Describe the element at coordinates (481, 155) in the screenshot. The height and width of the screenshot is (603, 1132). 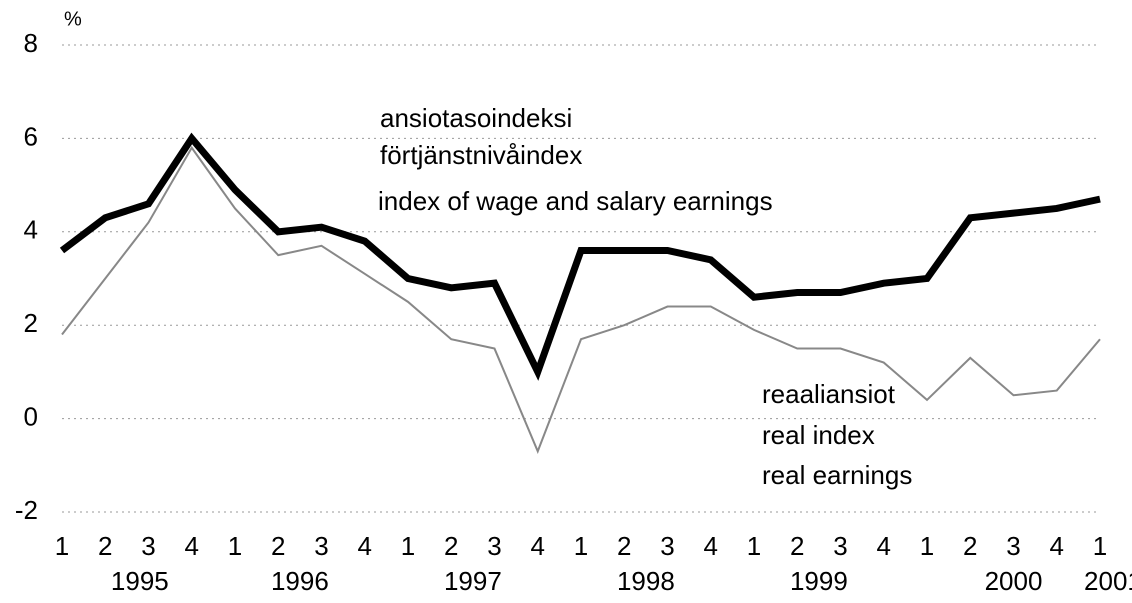
I see `series-label: förtjänstnivåindex` at that location.